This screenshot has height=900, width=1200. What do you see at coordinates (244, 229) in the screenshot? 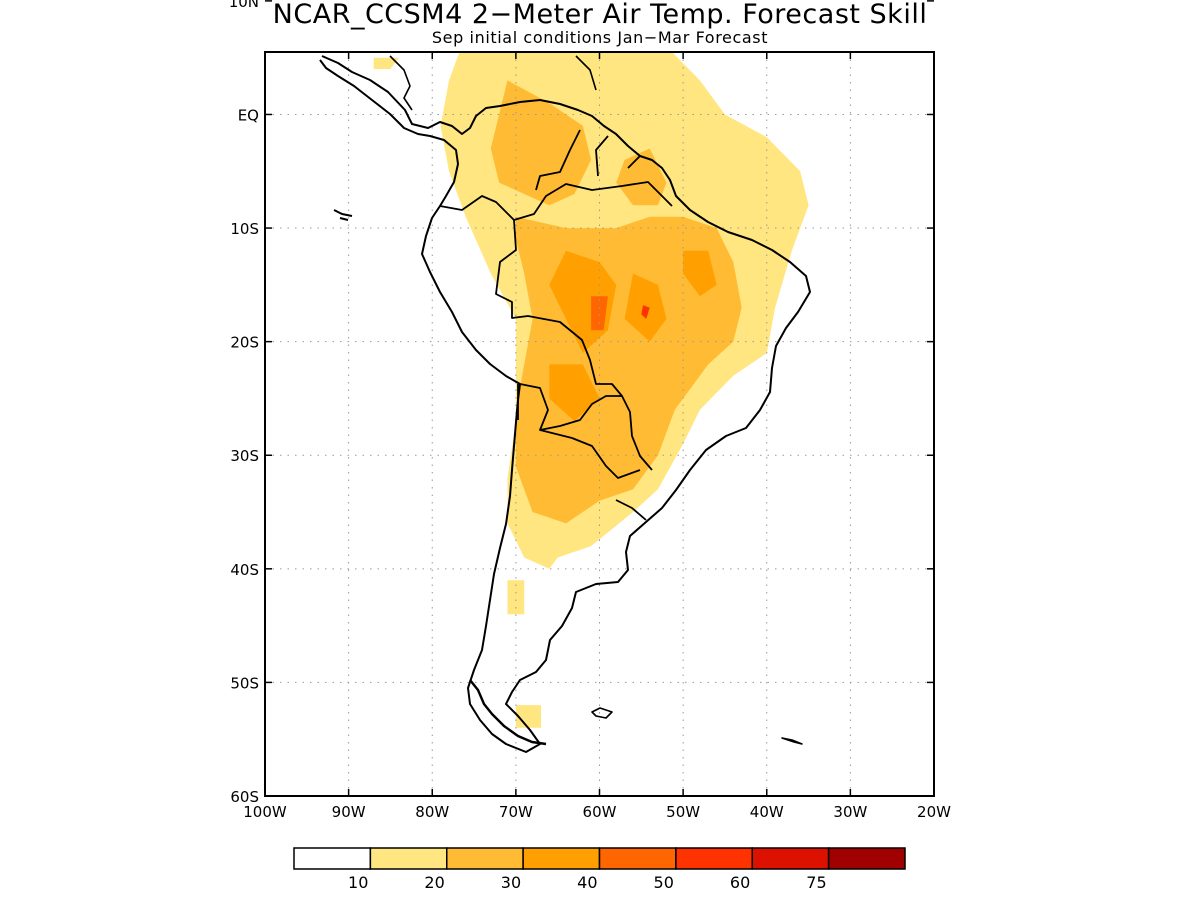
I see `lat-tick-label: 10S` at bounding box center [244, 229].